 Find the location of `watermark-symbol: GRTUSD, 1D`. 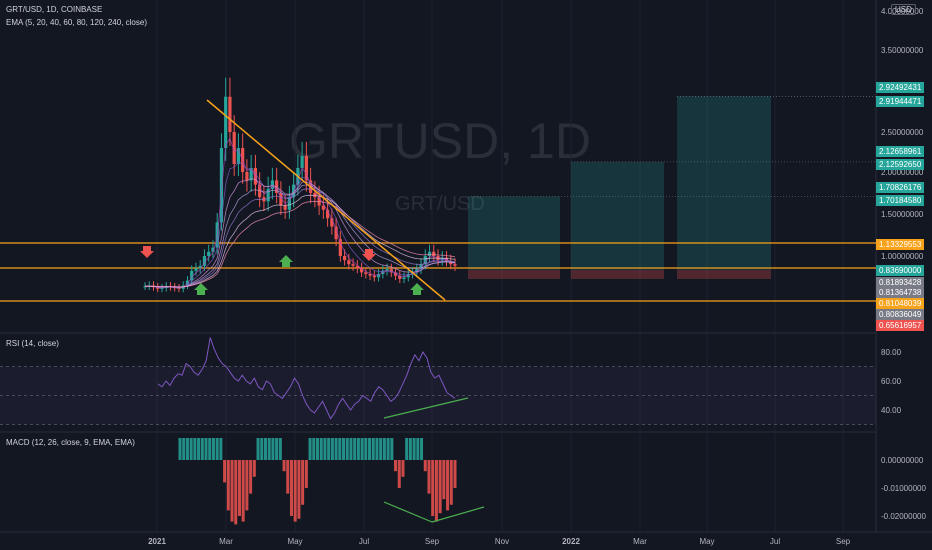

watermark-symbol: GRTUSD, 1D is located at coordinates (440, 141).